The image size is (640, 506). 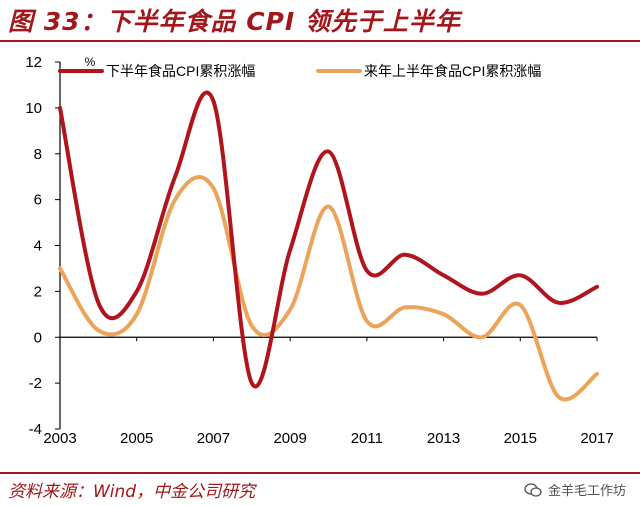 What do you see at coordinates (596, 438) in the screenshot?
I see `x-tick-label: 2017` at bounding box center [596, 438].